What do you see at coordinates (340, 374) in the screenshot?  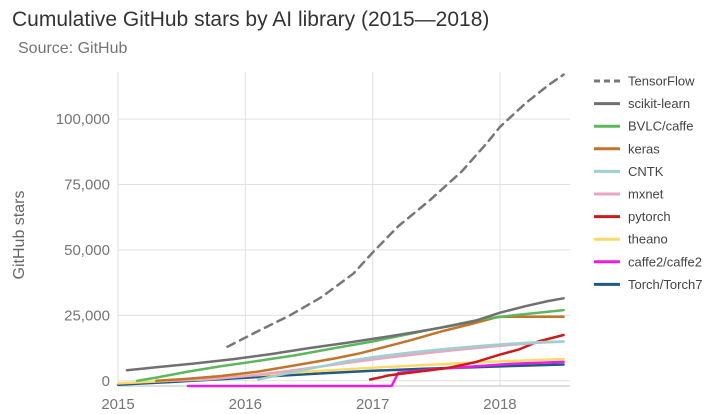 I see `series-line-torch-torch7` at bounding box center [340, 374].